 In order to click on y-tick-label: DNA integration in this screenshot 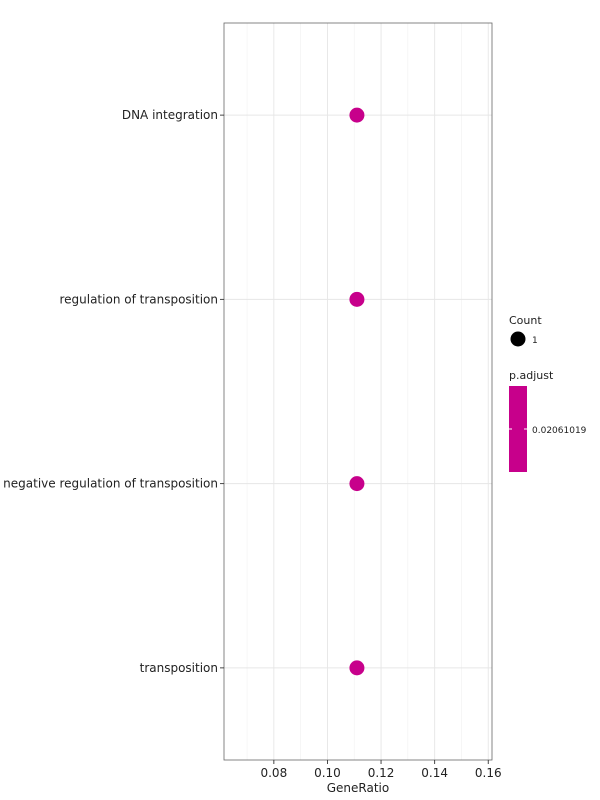, I will do `click(170, 115)`.